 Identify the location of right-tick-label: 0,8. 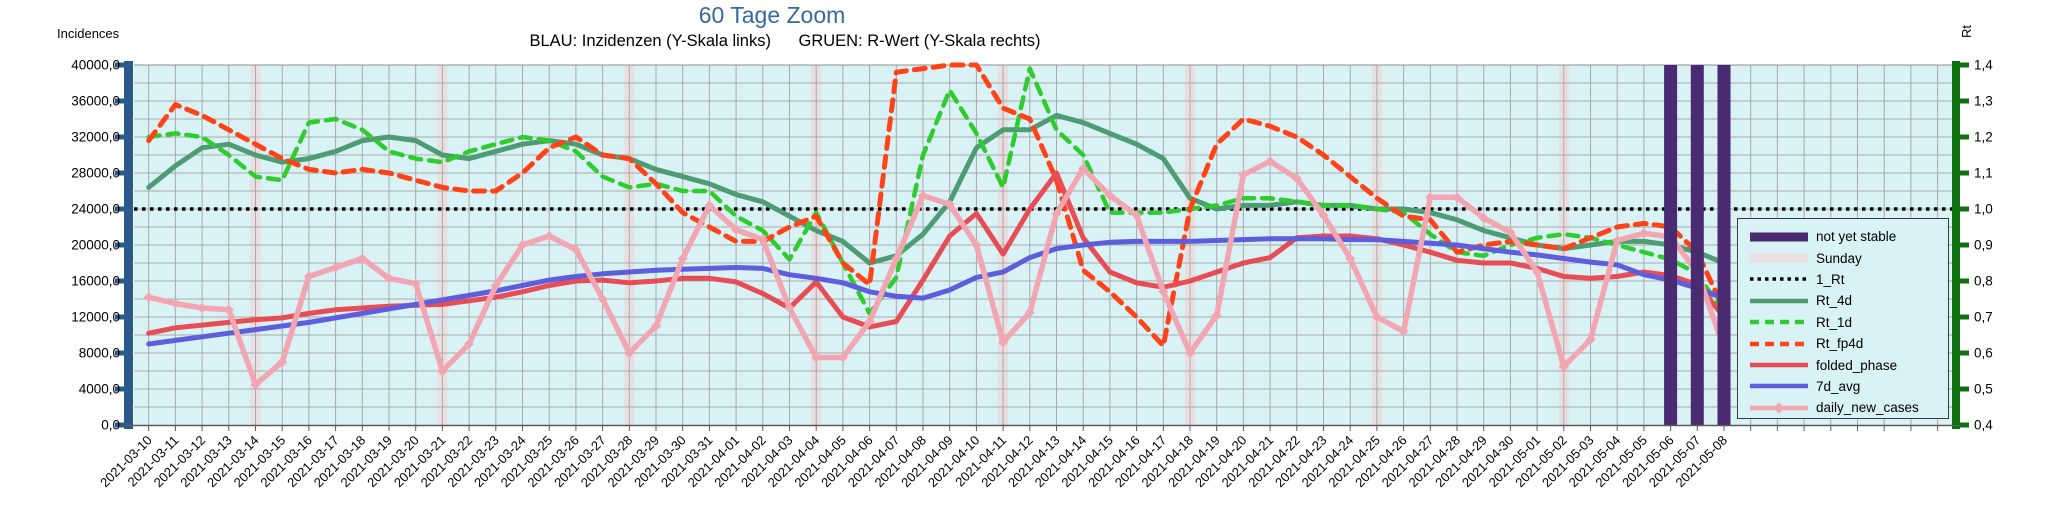
(1983, 281).